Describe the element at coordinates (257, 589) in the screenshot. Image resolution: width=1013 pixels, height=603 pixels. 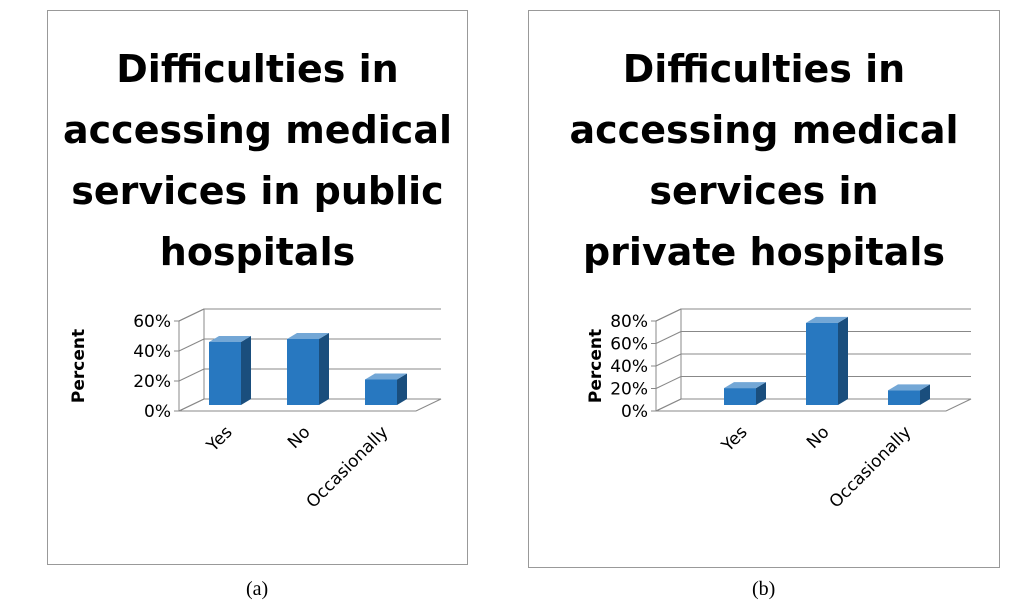
I see `caption: (a)` at that location.